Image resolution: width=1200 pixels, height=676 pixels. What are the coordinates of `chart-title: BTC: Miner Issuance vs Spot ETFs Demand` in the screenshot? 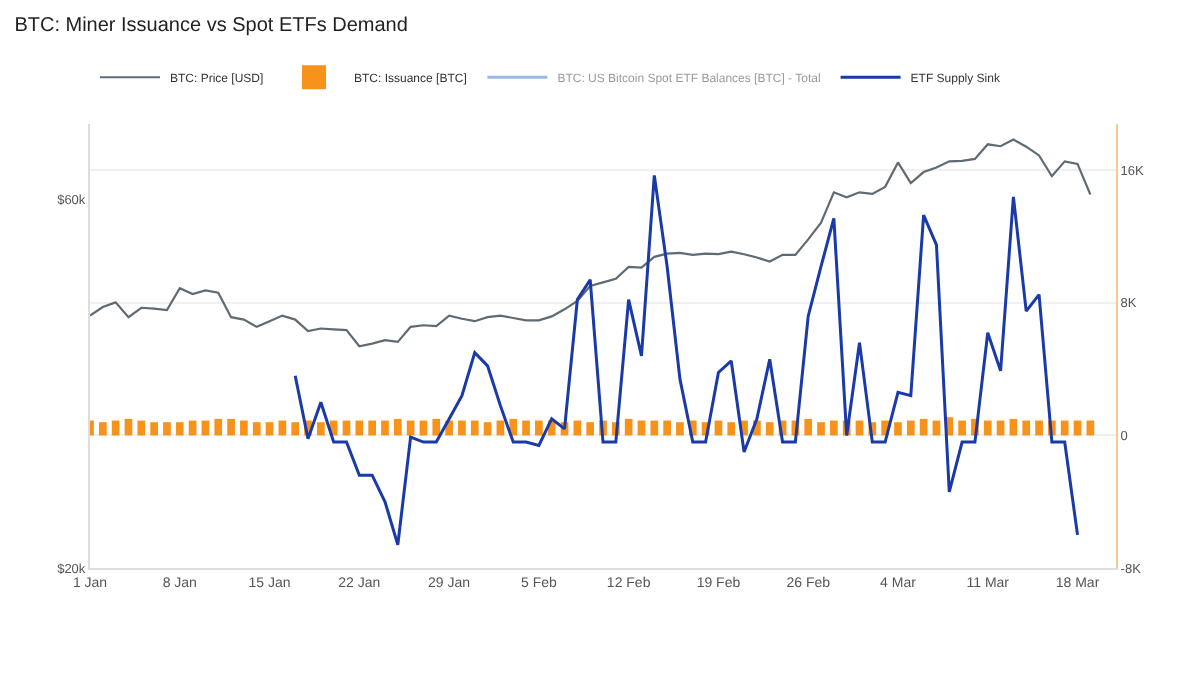 It's located at (211, 25).